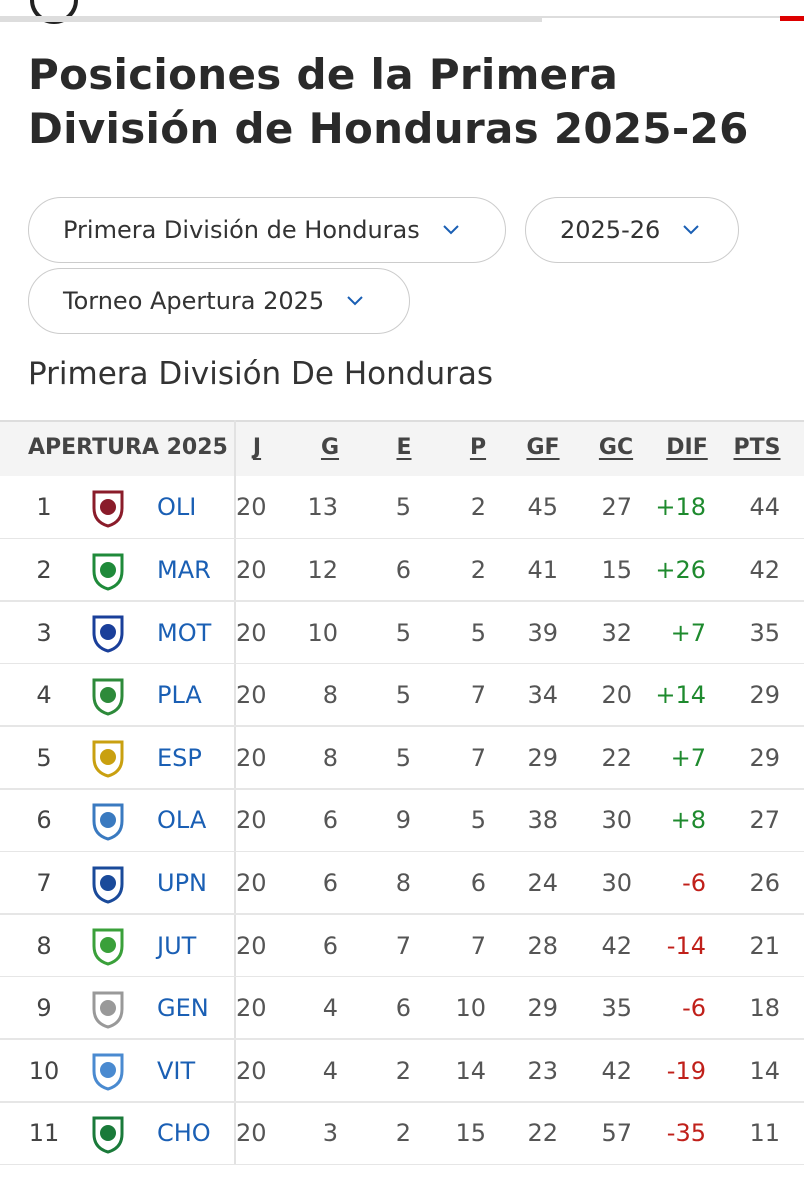  I want to click on stat: 11, so click(764, 1133).